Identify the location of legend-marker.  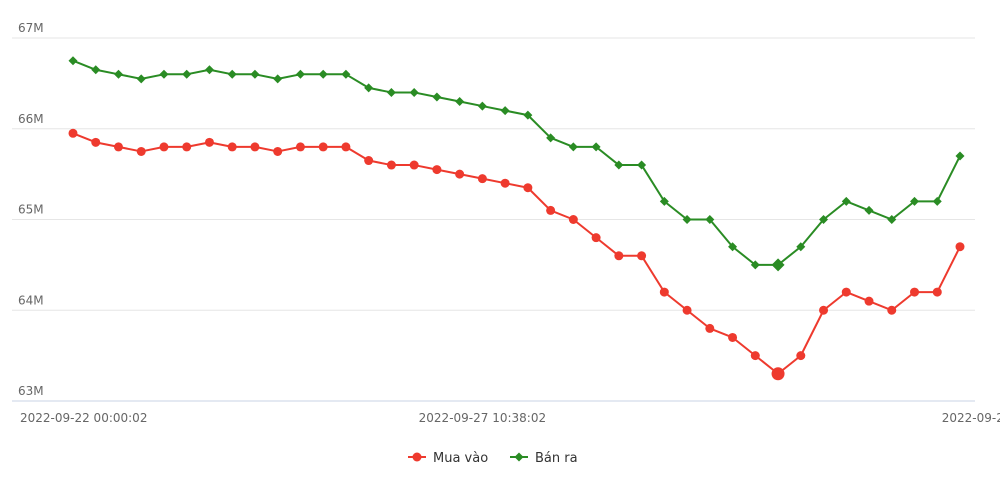
(417, 457).